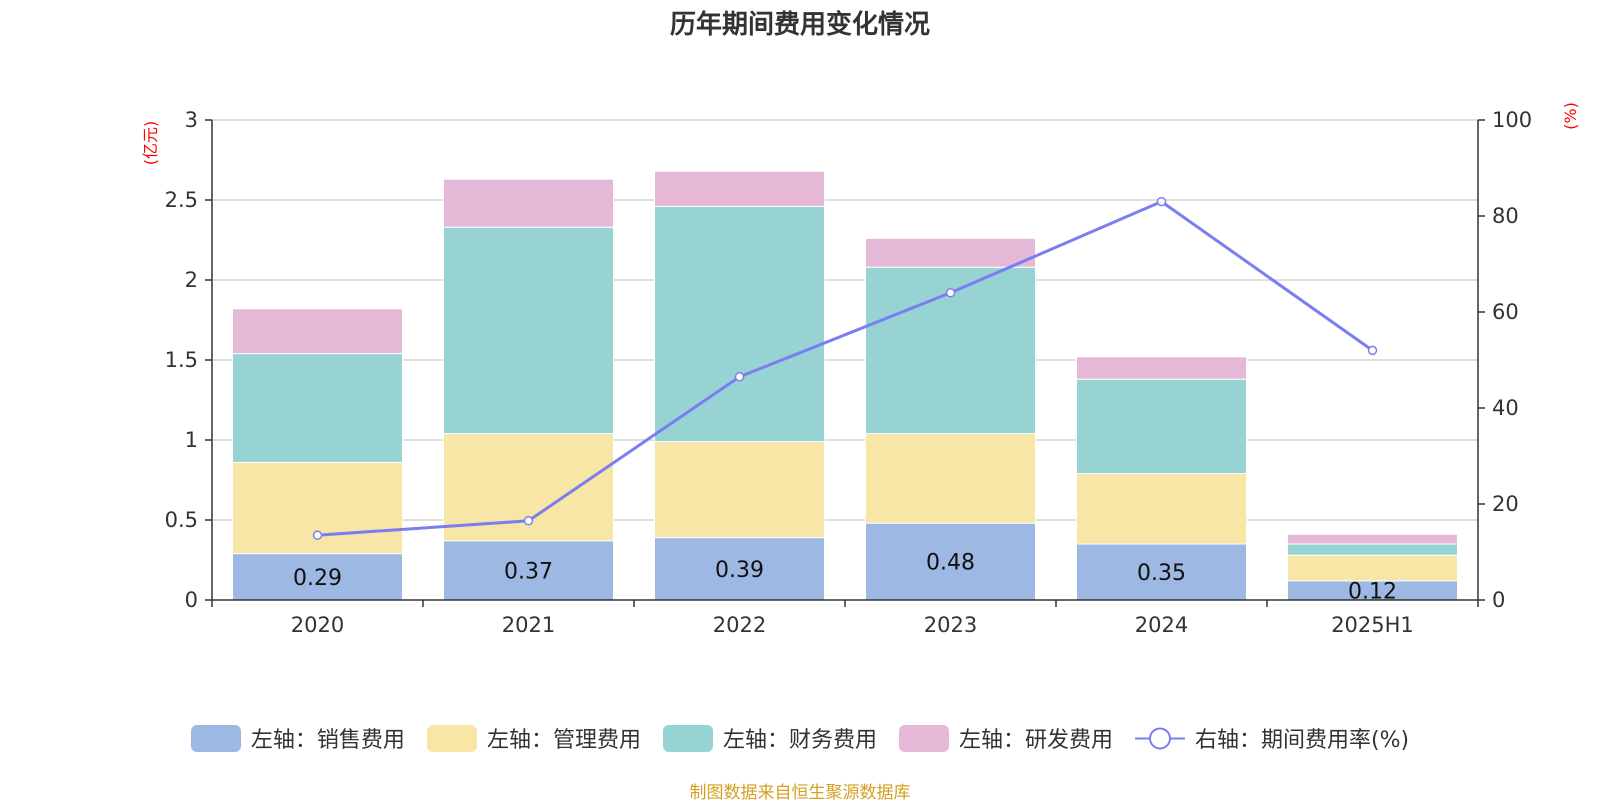  What do you see at coordinates (1512, 120) in the screenshot?
I see `right-axis-tick-label: 100` at bounding box center [1512, 120].